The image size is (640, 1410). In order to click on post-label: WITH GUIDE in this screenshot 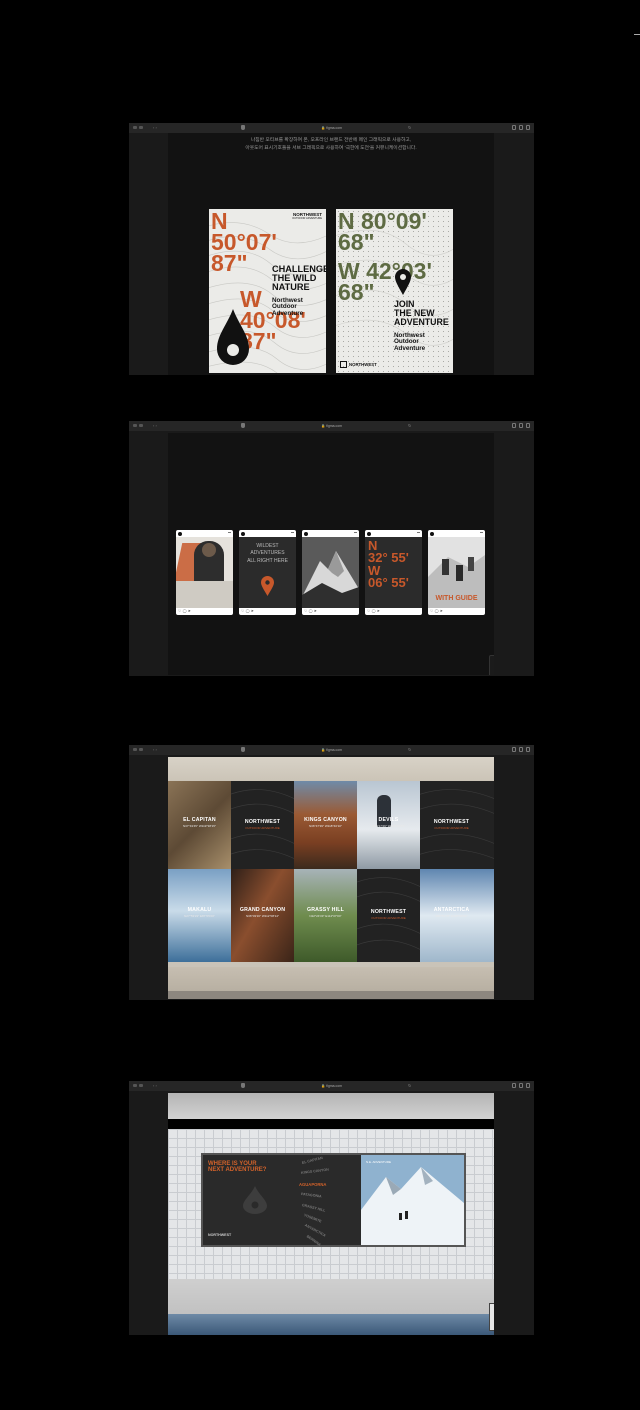, I will do `click(456, 598)`.